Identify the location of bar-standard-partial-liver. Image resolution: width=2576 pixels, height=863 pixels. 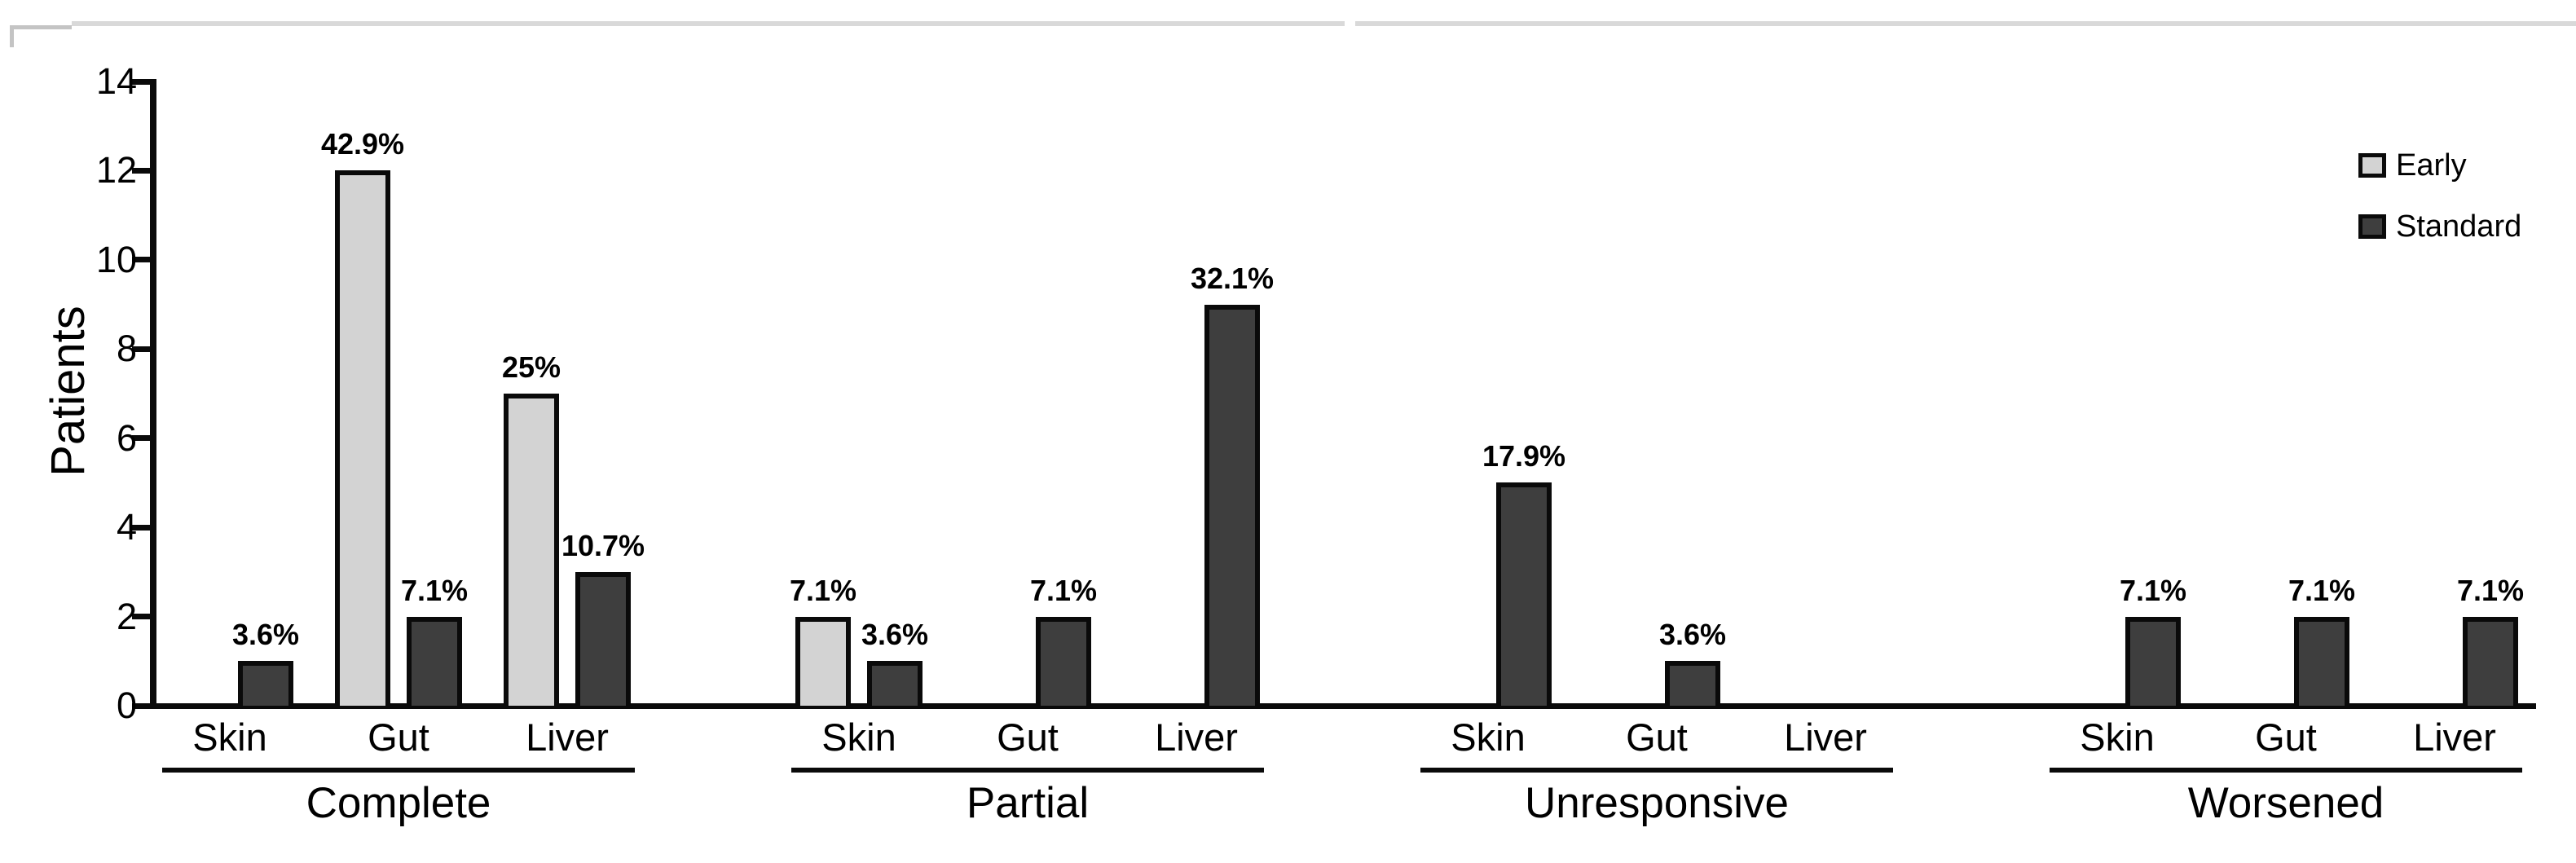
(1232, 506).